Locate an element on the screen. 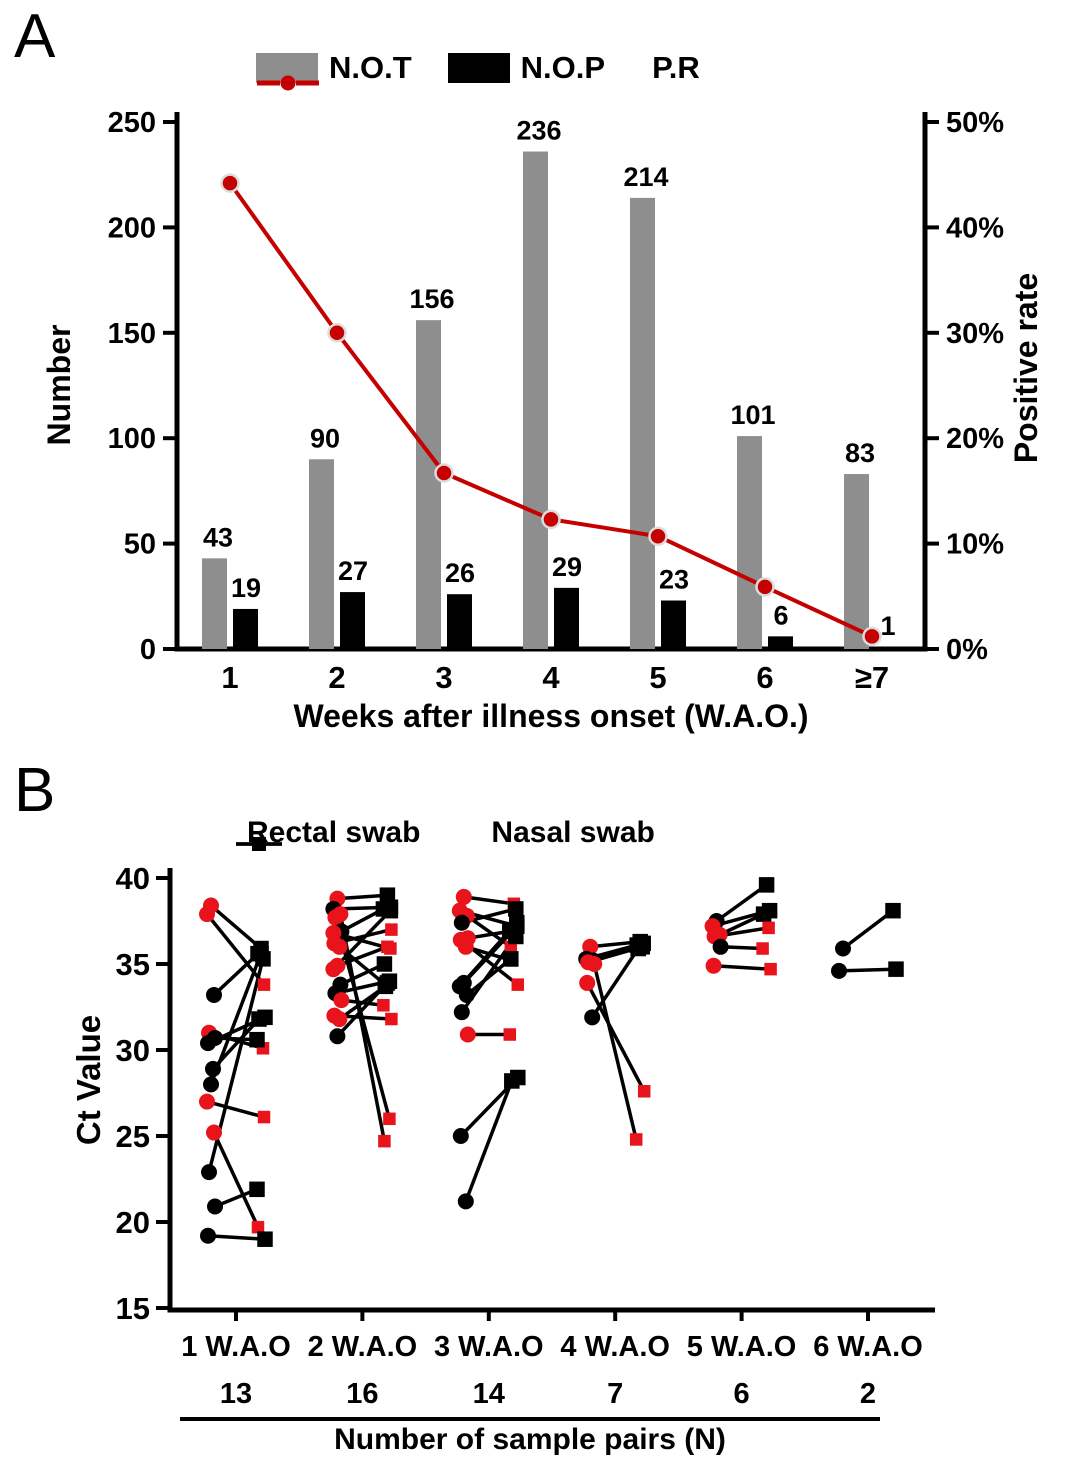 Image resolution: width=1080 pixels, height=1465 pixels. nop-bar-value: 27 is located at coordinates (353, 571).